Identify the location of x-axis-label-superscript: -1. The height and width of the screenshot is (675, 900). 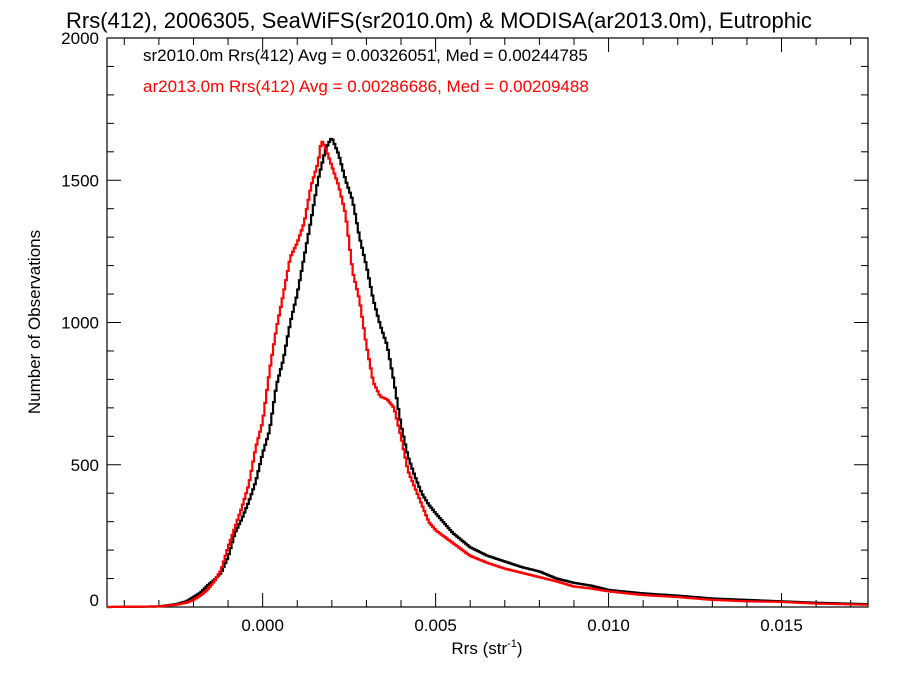
(512, 644).